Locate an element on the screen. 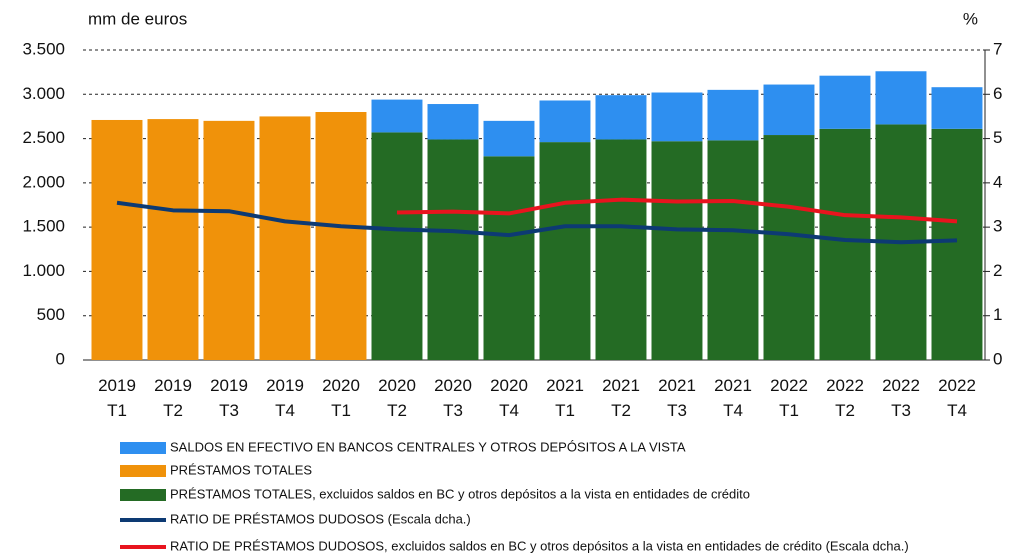 This screenshot has width=1011, height=558. y2-tick-label: 3 is located at coordinates (997, 226).